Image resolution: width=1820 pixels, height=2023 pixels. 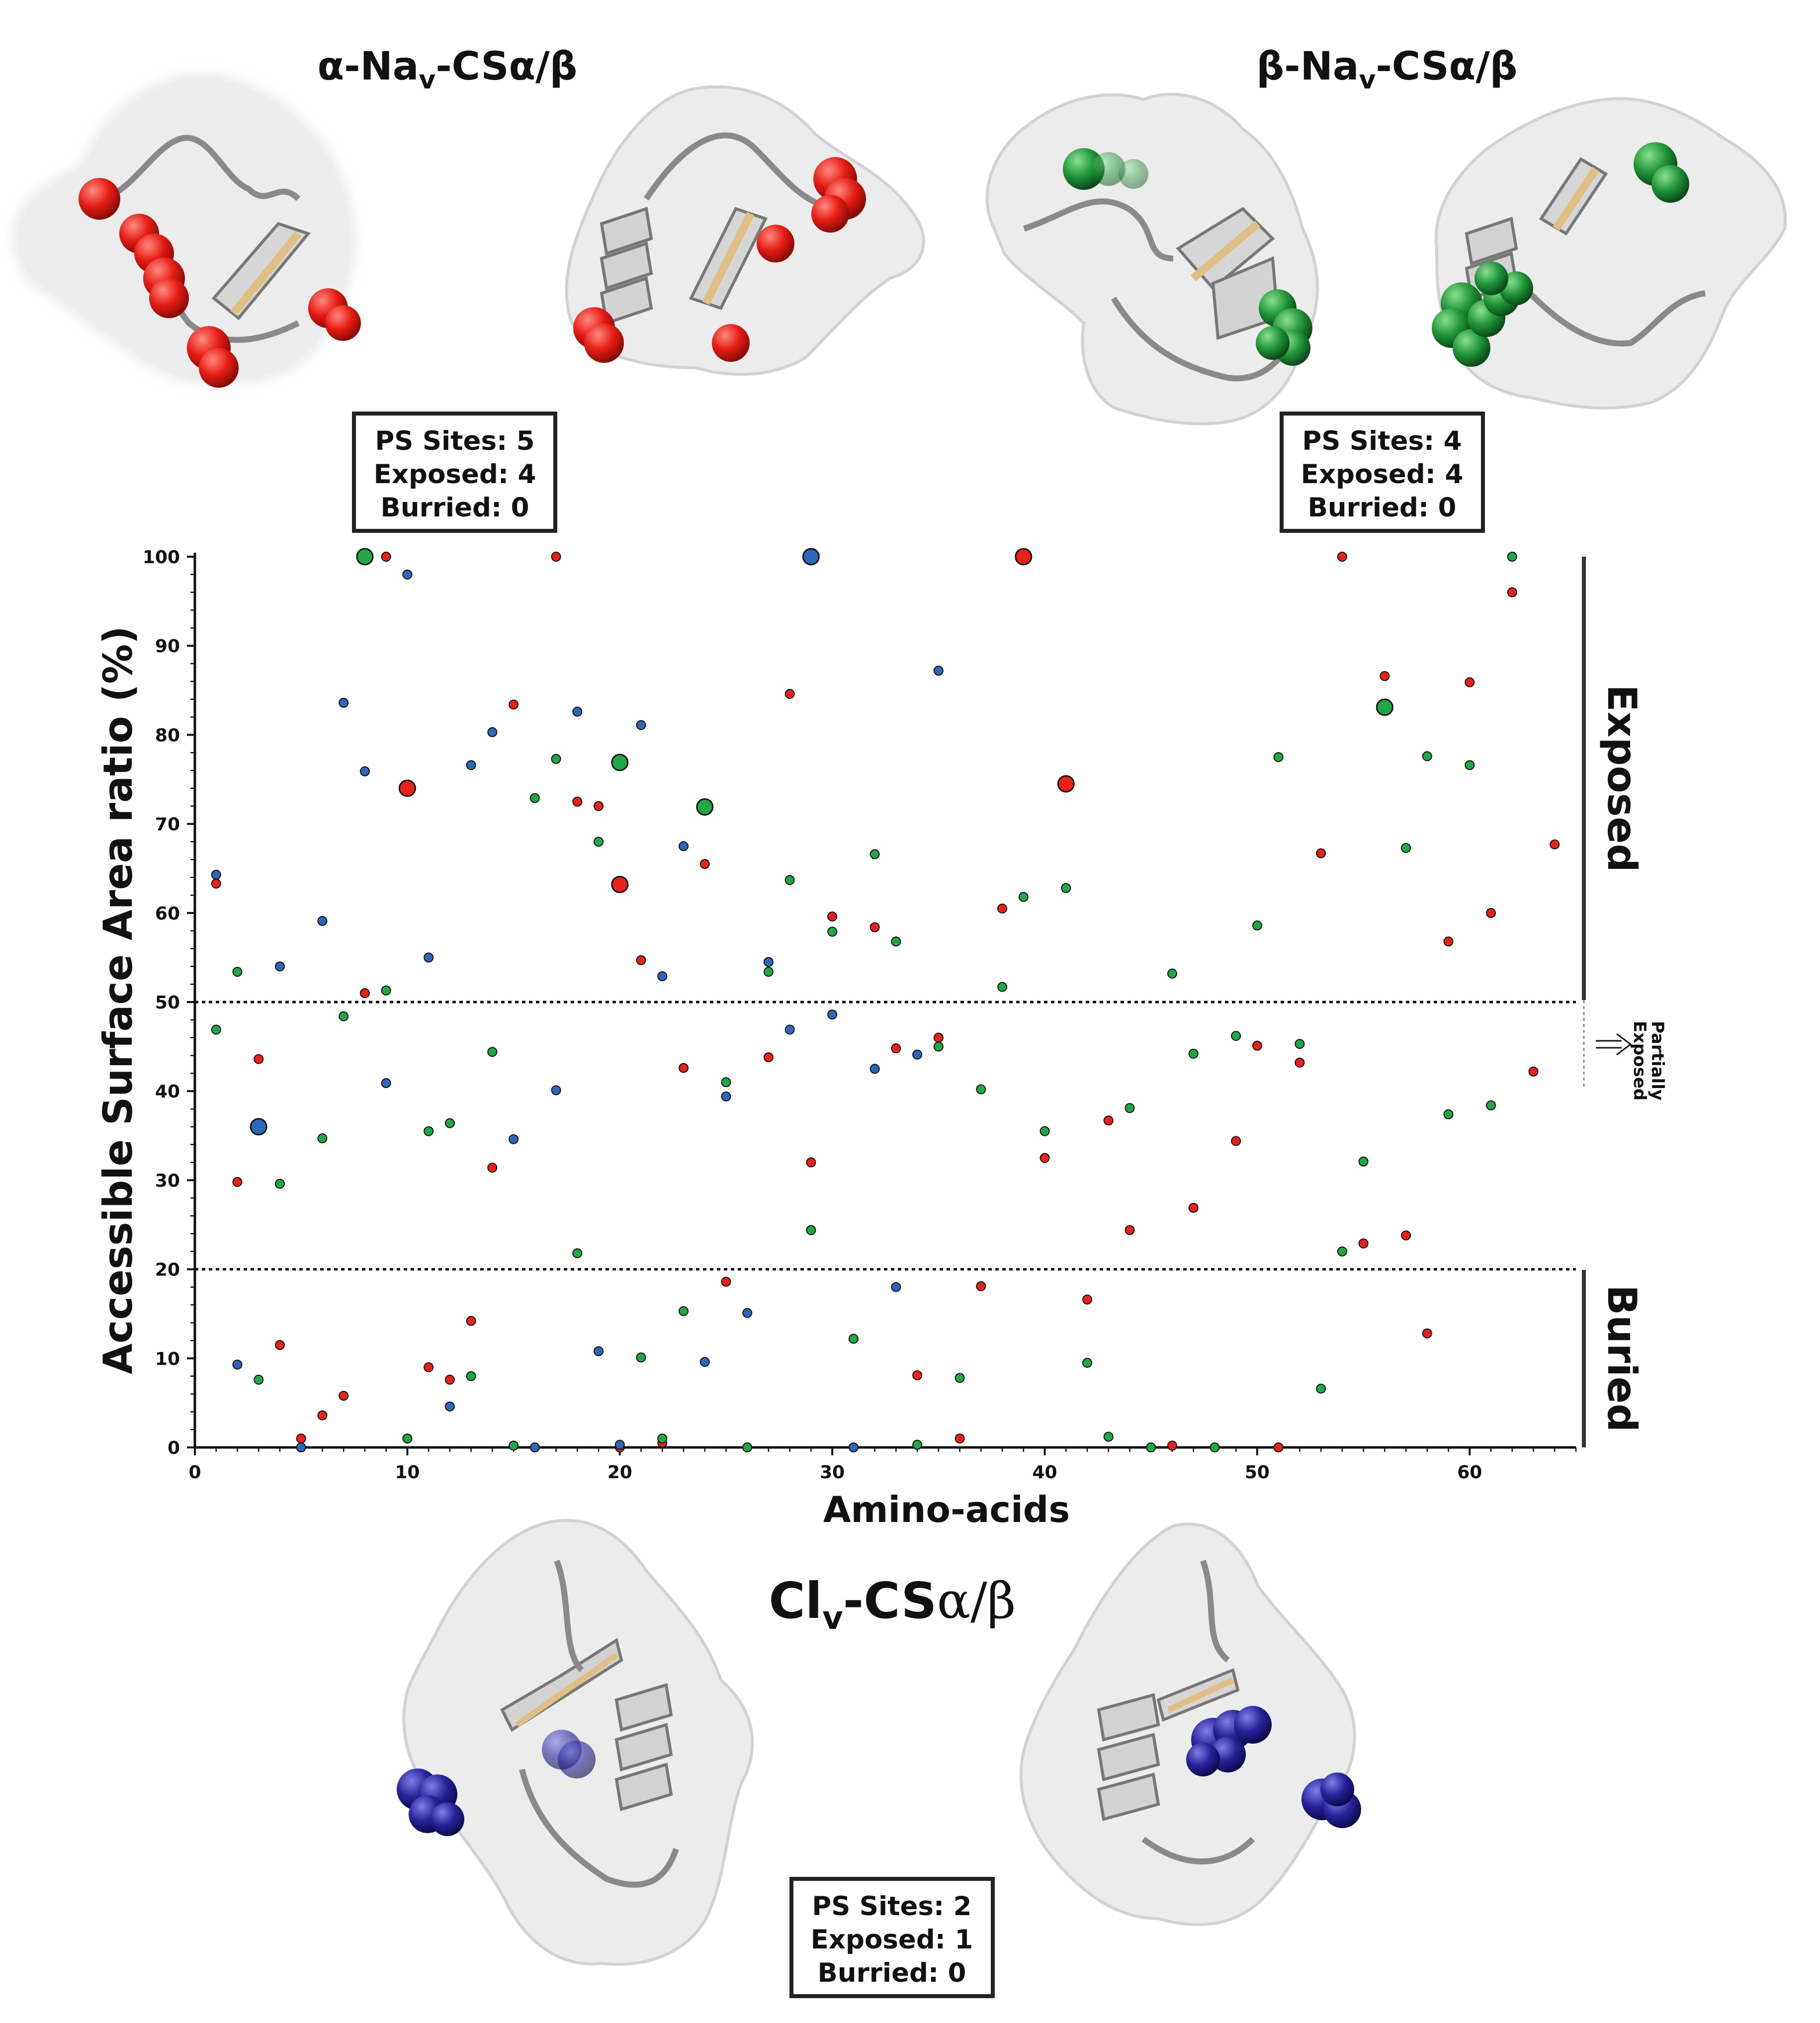 What do you see at coordinates (1382, 508) in the screenshot?
I see `beta-buried: Burried: 0` at bounding box center [1382, 508].